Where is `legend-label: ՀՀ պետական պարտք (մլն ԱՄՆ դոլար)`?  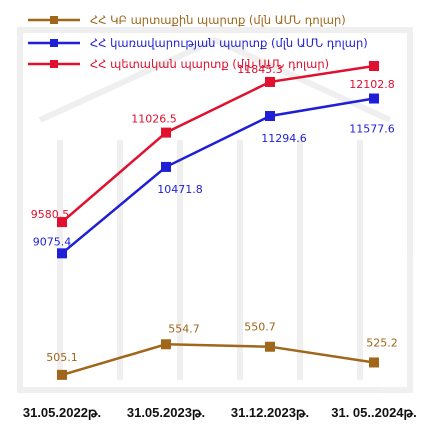 legend-label: ՀՀ պետական պարտք (մլն ԱՄՆ դոլար) is located at coordinates (209, 64).